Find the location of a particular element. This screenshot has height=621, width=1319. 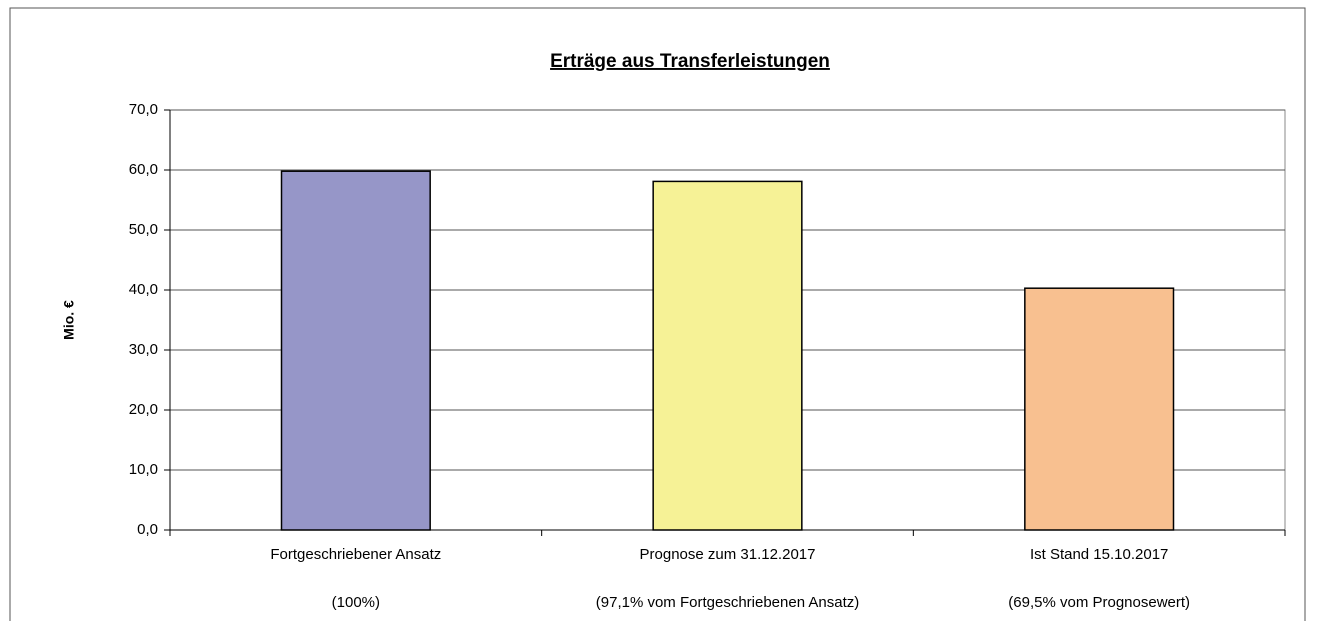

x-tick-label: Fortgeschriebener Ansatz is located at coordinates (355, 554).